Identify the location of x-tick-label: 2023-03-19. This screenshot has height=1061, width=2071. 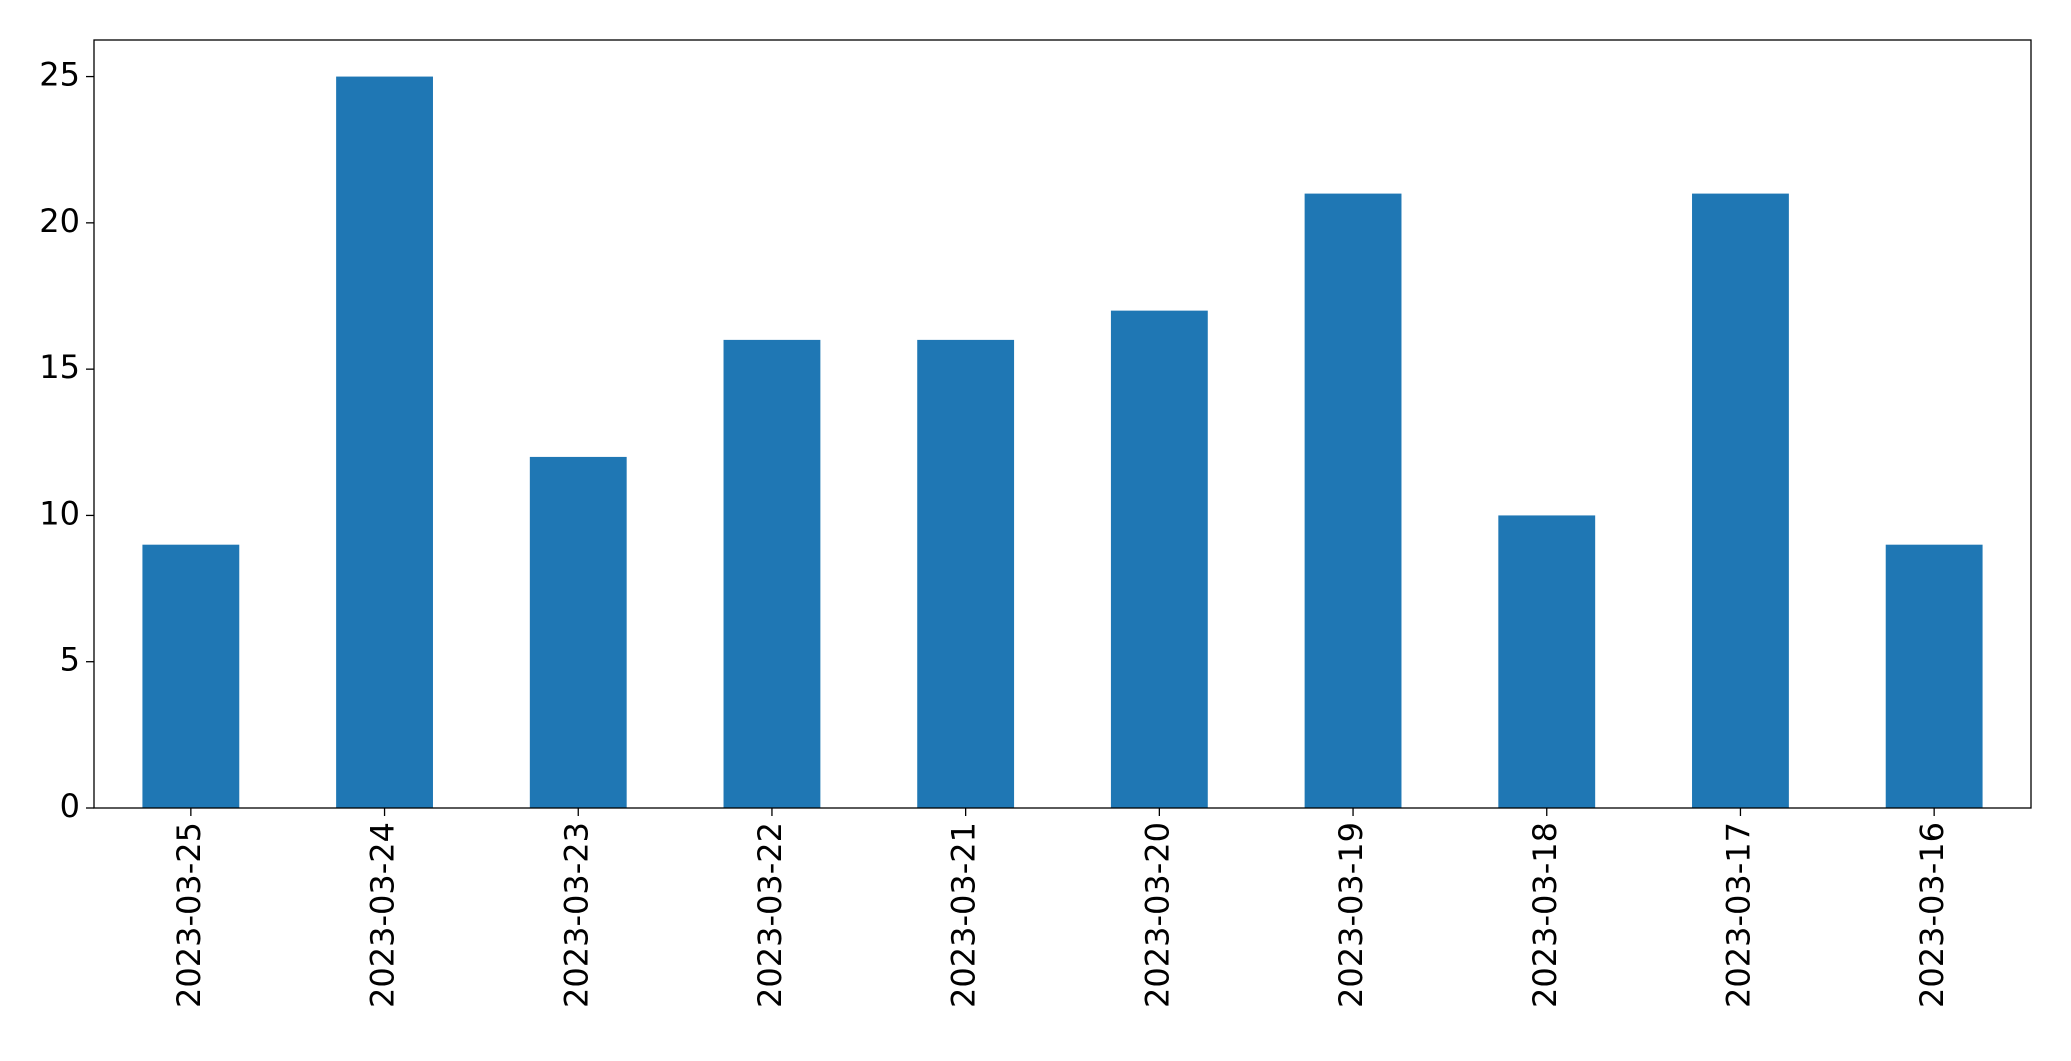
(1351, 915).